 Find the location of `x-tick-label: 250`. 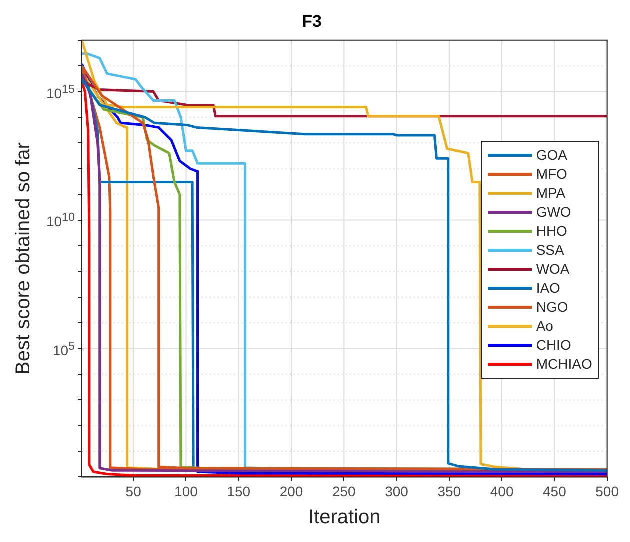

x-tick-label: 250 is located at coordinates (344, 491).